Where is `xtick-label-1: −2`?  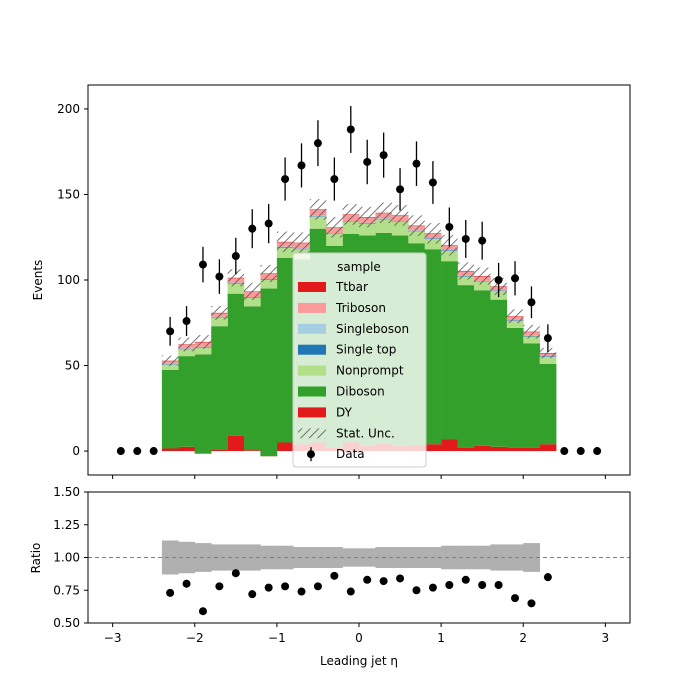
xtick-label-1: −2 is located at coordinates (195, 638).